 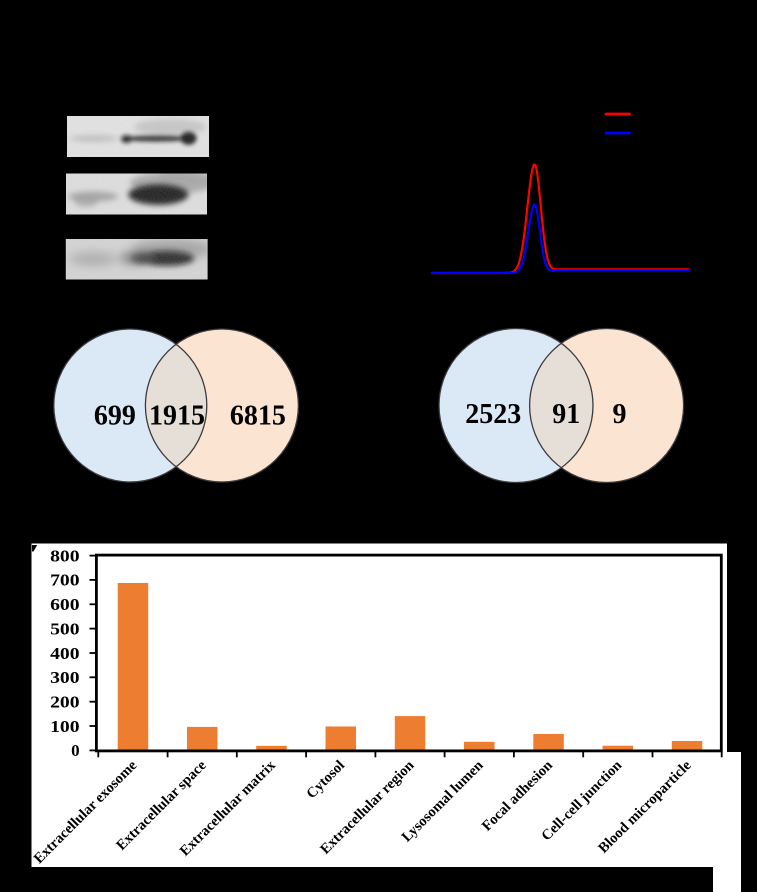 I want to click on svg-text: 200, so click(x=65, y=702).